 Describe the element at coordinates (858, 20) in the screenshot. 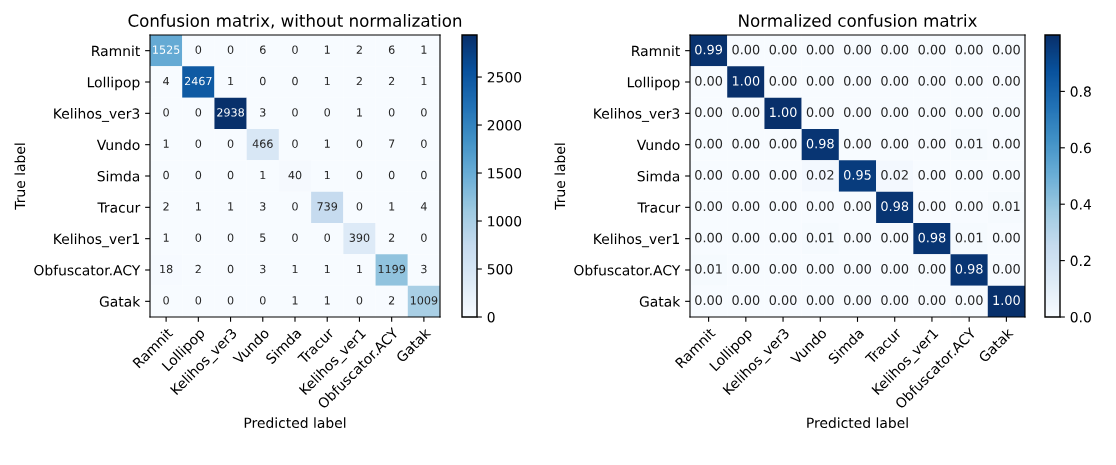

I see `chart-title: Normalized confusion matrix` at that location.